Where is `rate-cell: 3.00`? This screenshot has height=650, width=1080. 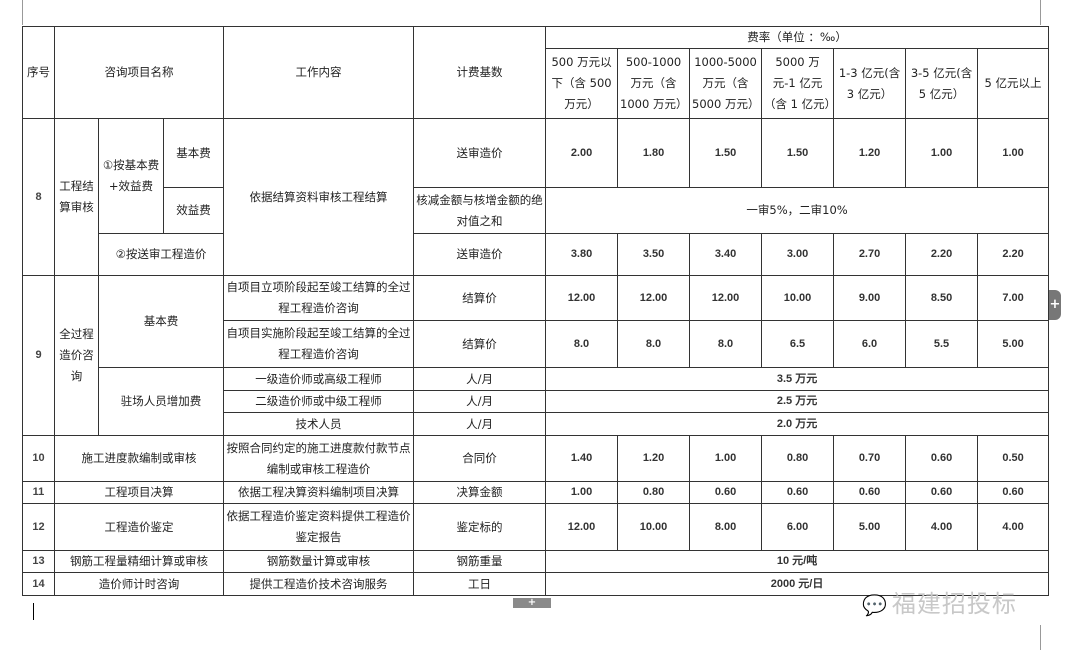
rate-cell: 3.00 is located at coordinates (798, 254).